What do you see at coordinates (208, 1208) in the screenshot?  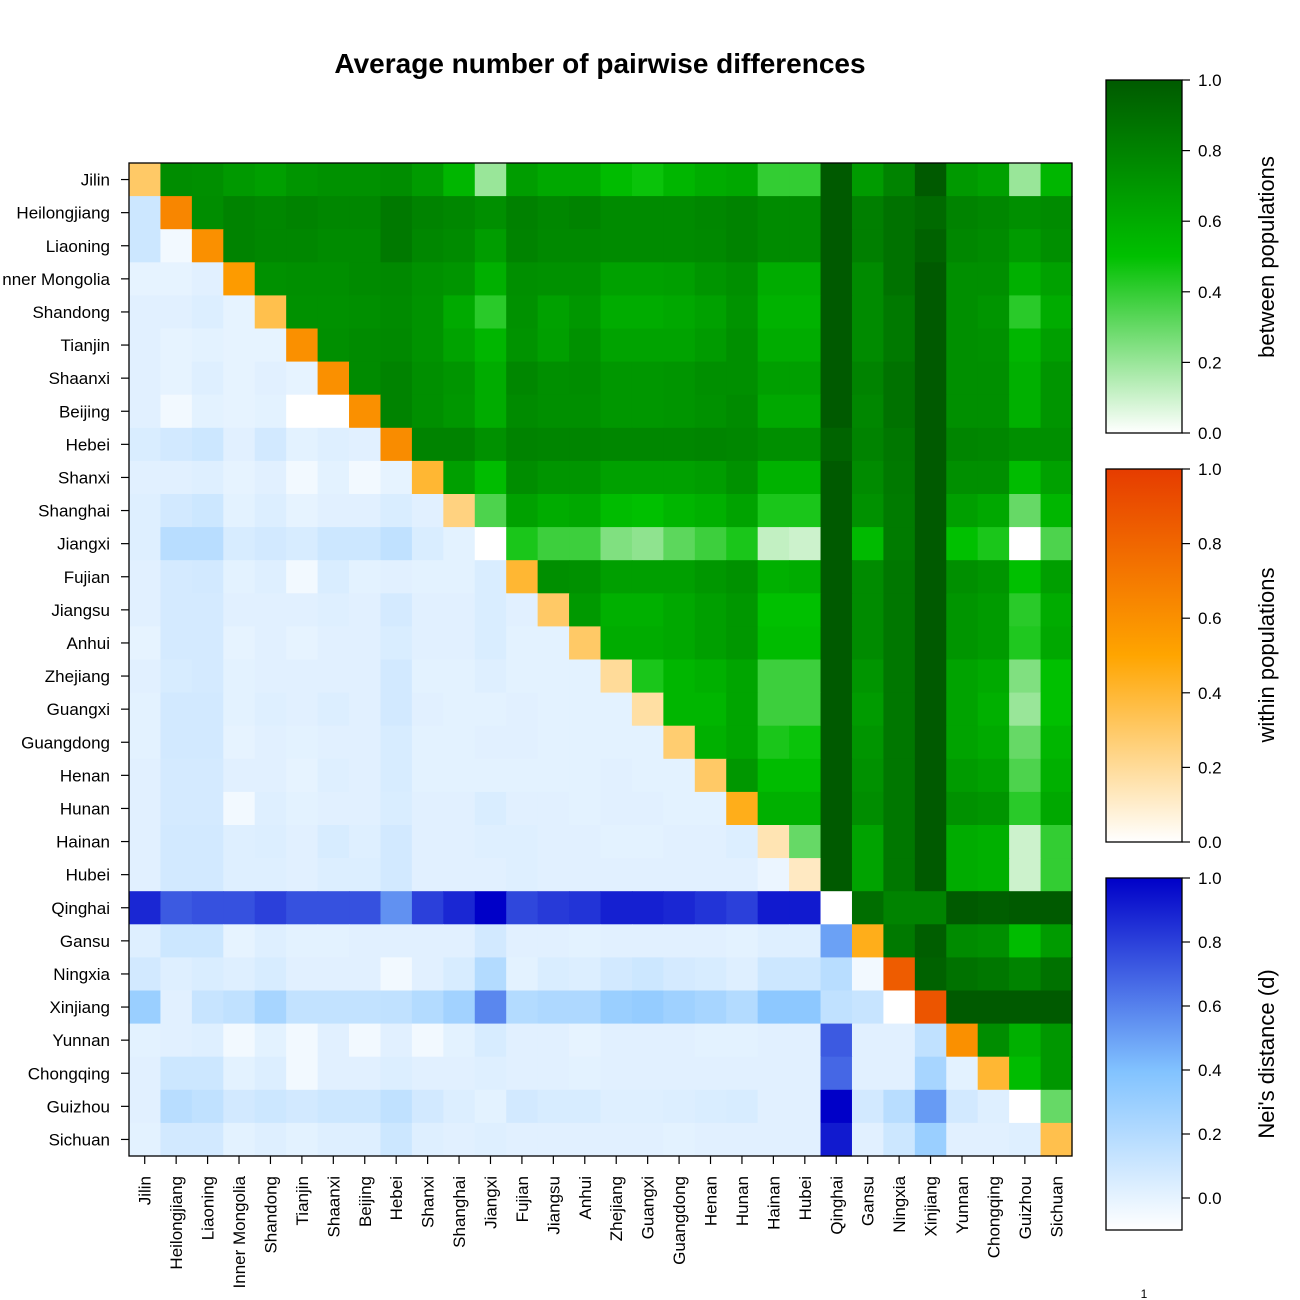 I see `x-tick-label: Liaoning` at bounding box center [208, 1208].